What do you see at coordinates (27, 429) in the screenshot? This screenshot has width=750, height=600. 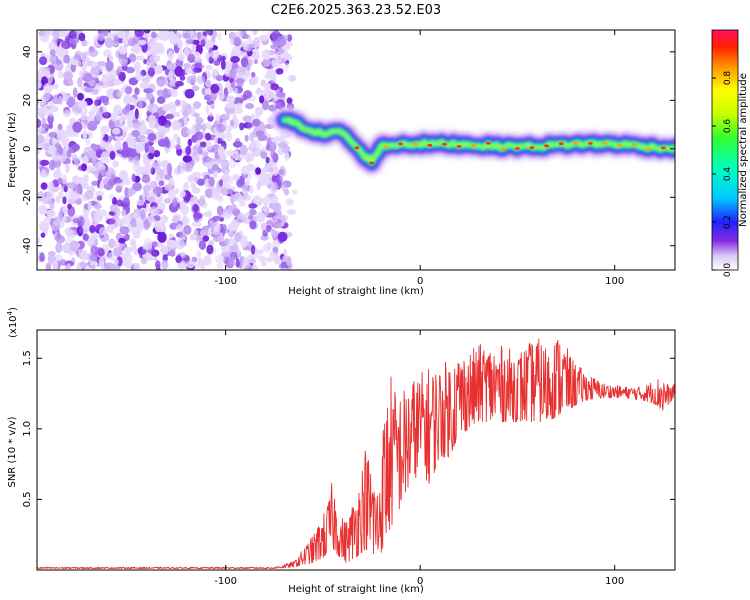 I see `y-tick-label: 1.0` at bounding box center [27, 429].